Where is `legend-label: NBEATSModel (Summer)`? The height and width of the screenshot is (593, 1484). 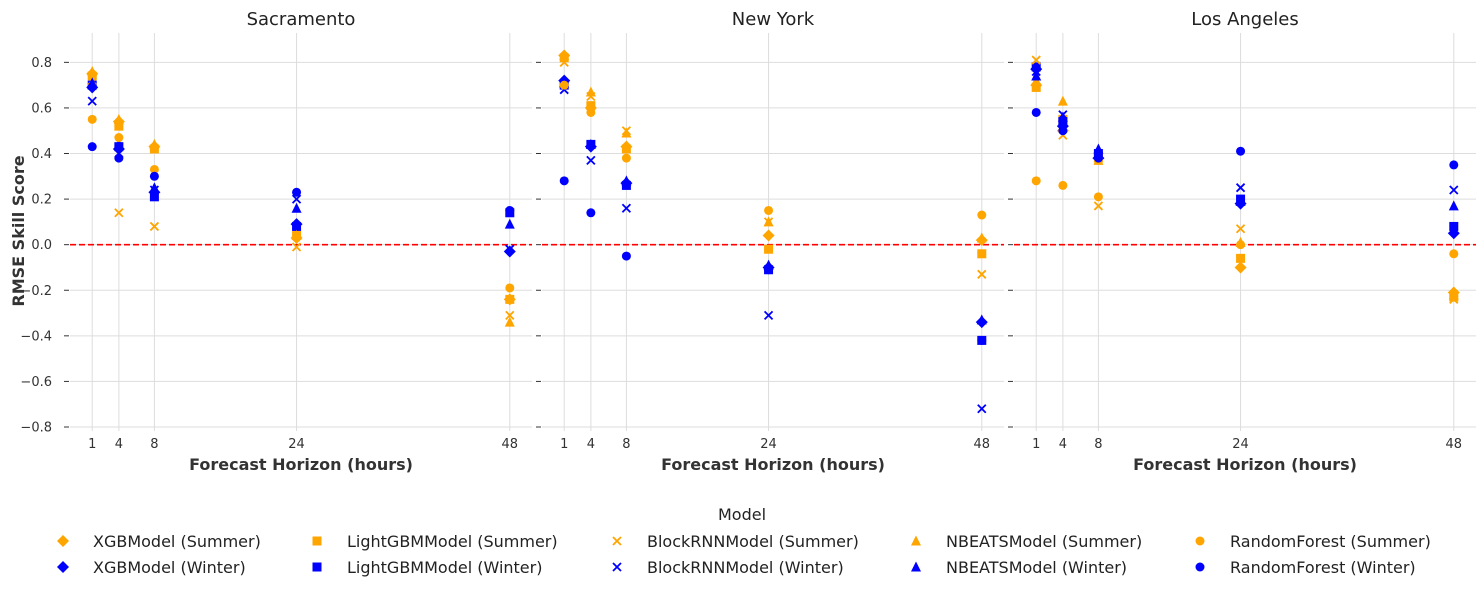
legend-label: NBEATSModel (Summer) is located at coordinates (1044, 541).